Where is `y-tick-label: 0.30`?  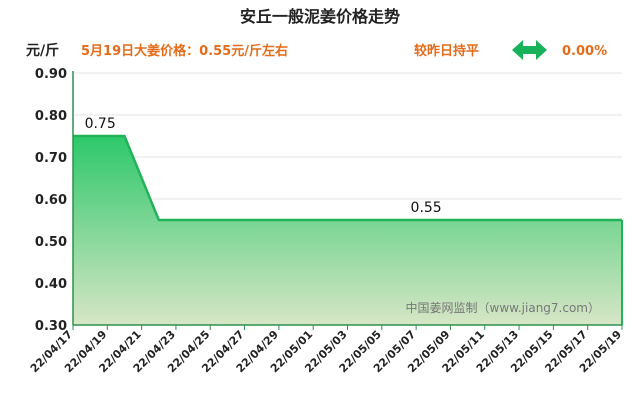
y-tick-label: 0.30 is located at coordinates (51, 326).